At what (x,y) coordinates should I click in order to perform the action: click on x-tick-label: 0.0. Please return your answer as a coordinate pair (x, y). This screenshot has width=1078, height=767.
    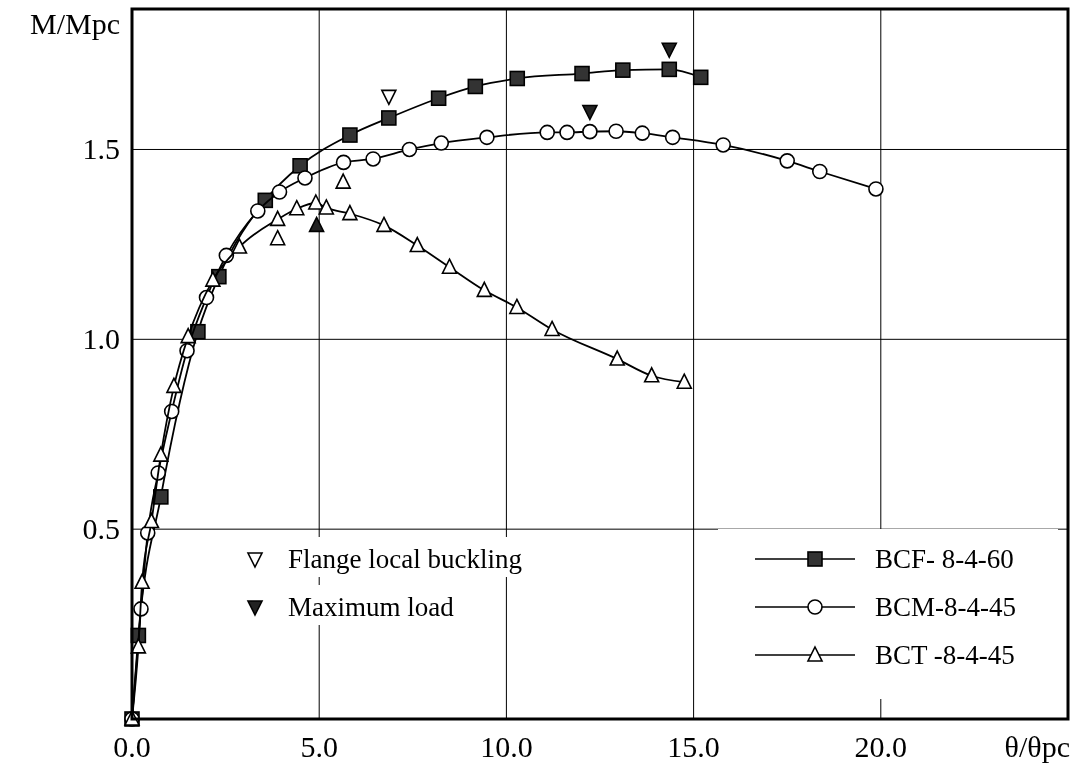
    Looking at the image, I should click on (132, 746).